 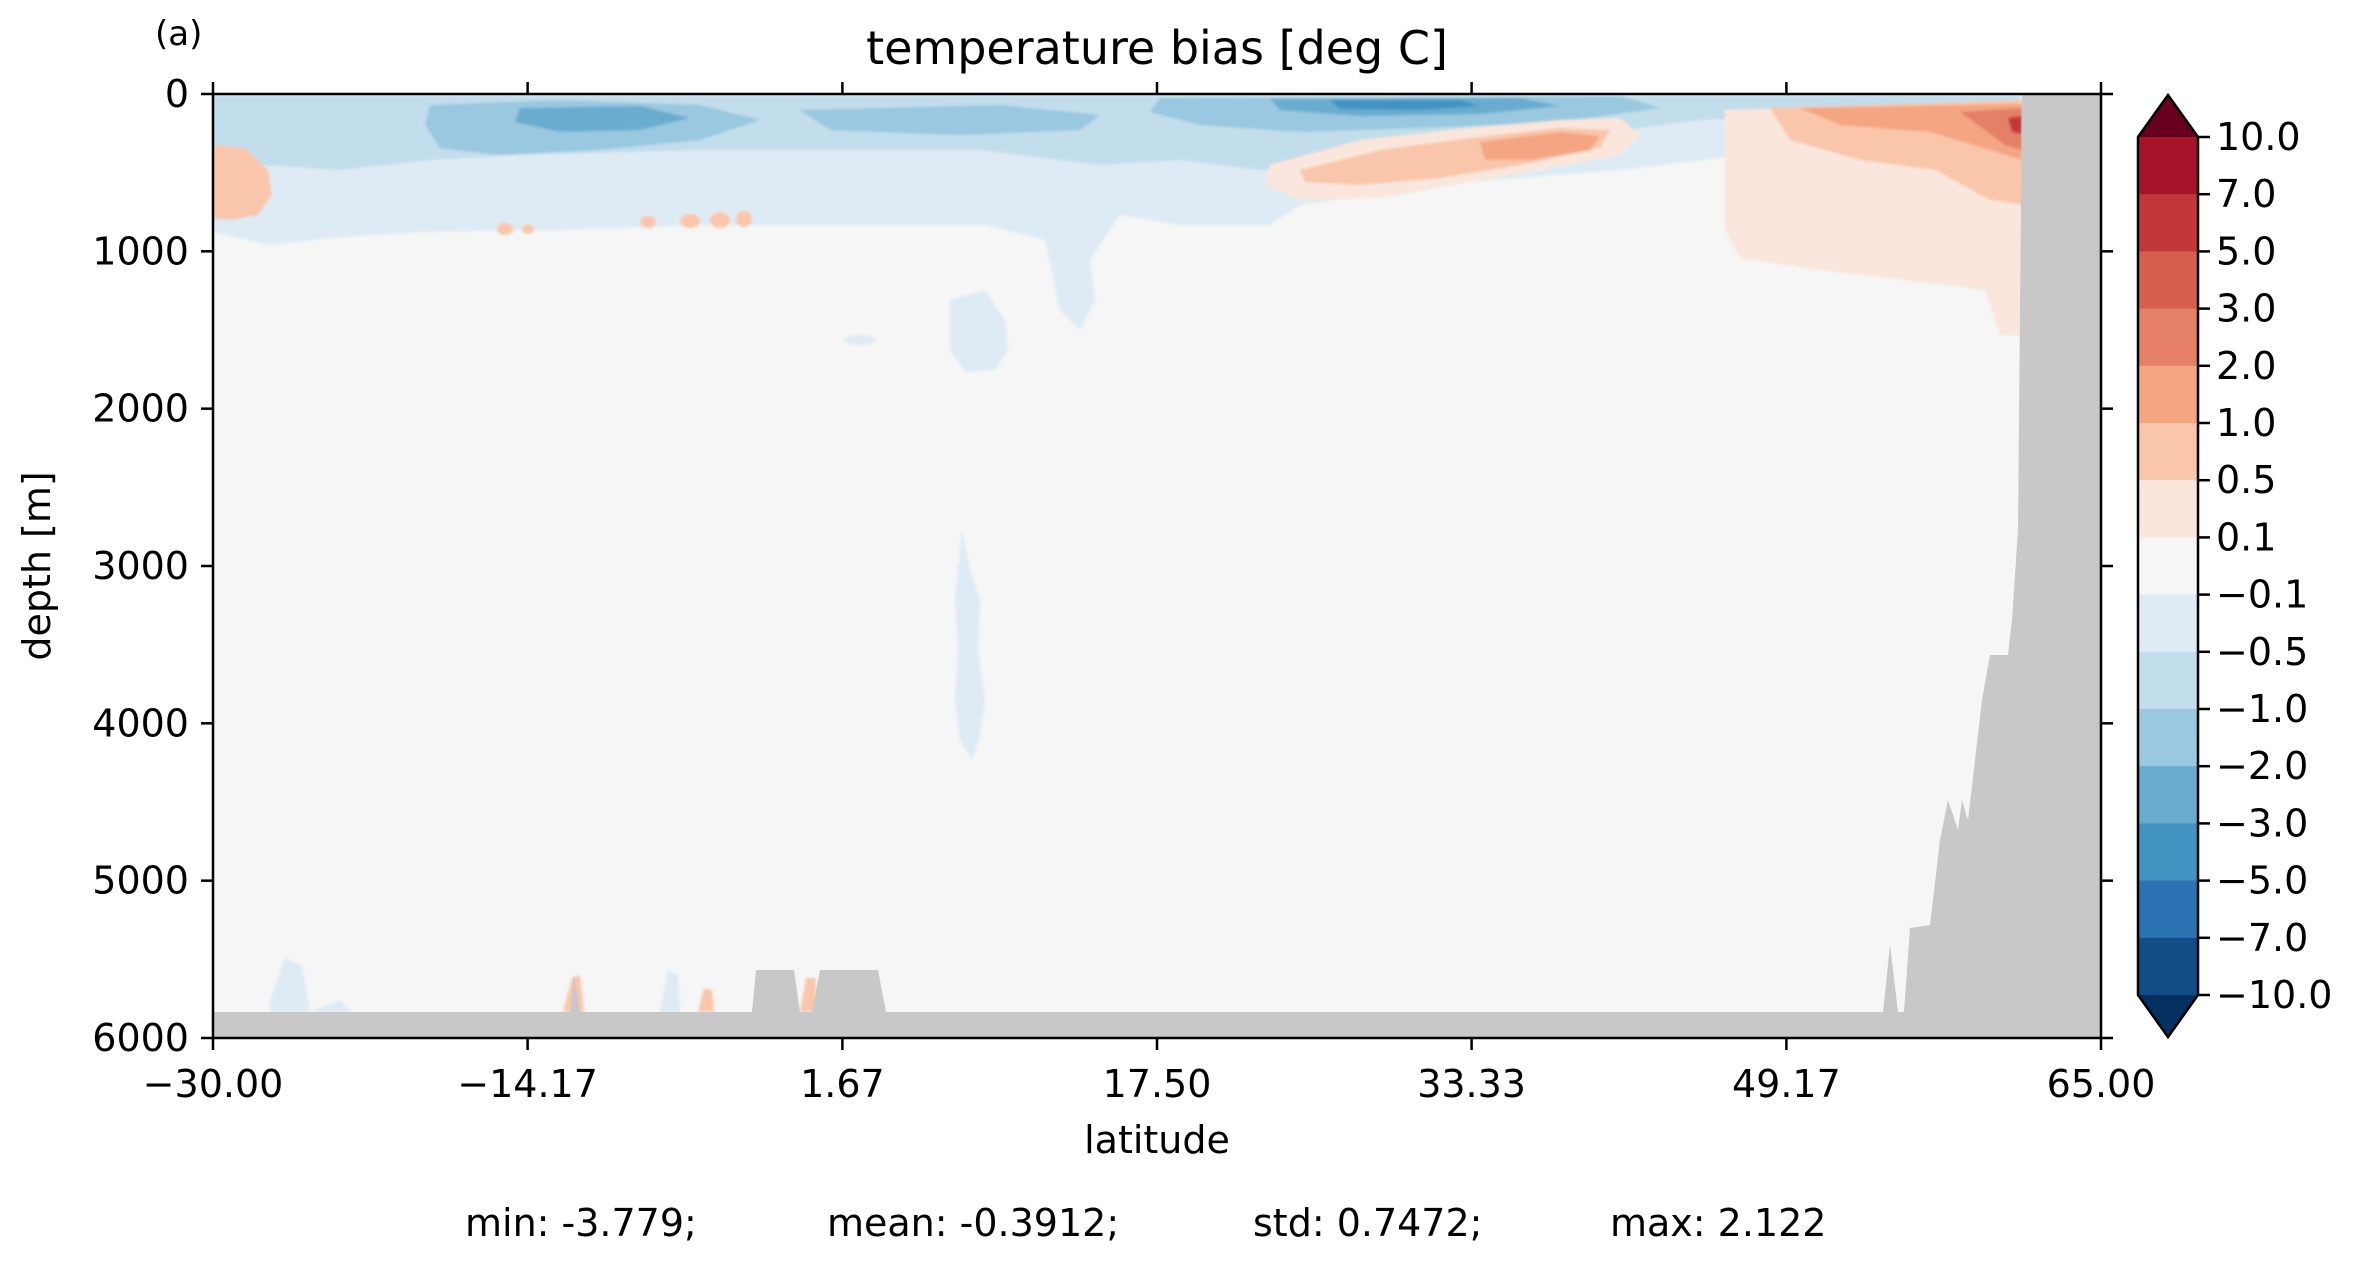 What do you see at coordinates (311, 985) in the screenshot?
I see `contour-bottom-negative-west` at bounding box center [311, 985].